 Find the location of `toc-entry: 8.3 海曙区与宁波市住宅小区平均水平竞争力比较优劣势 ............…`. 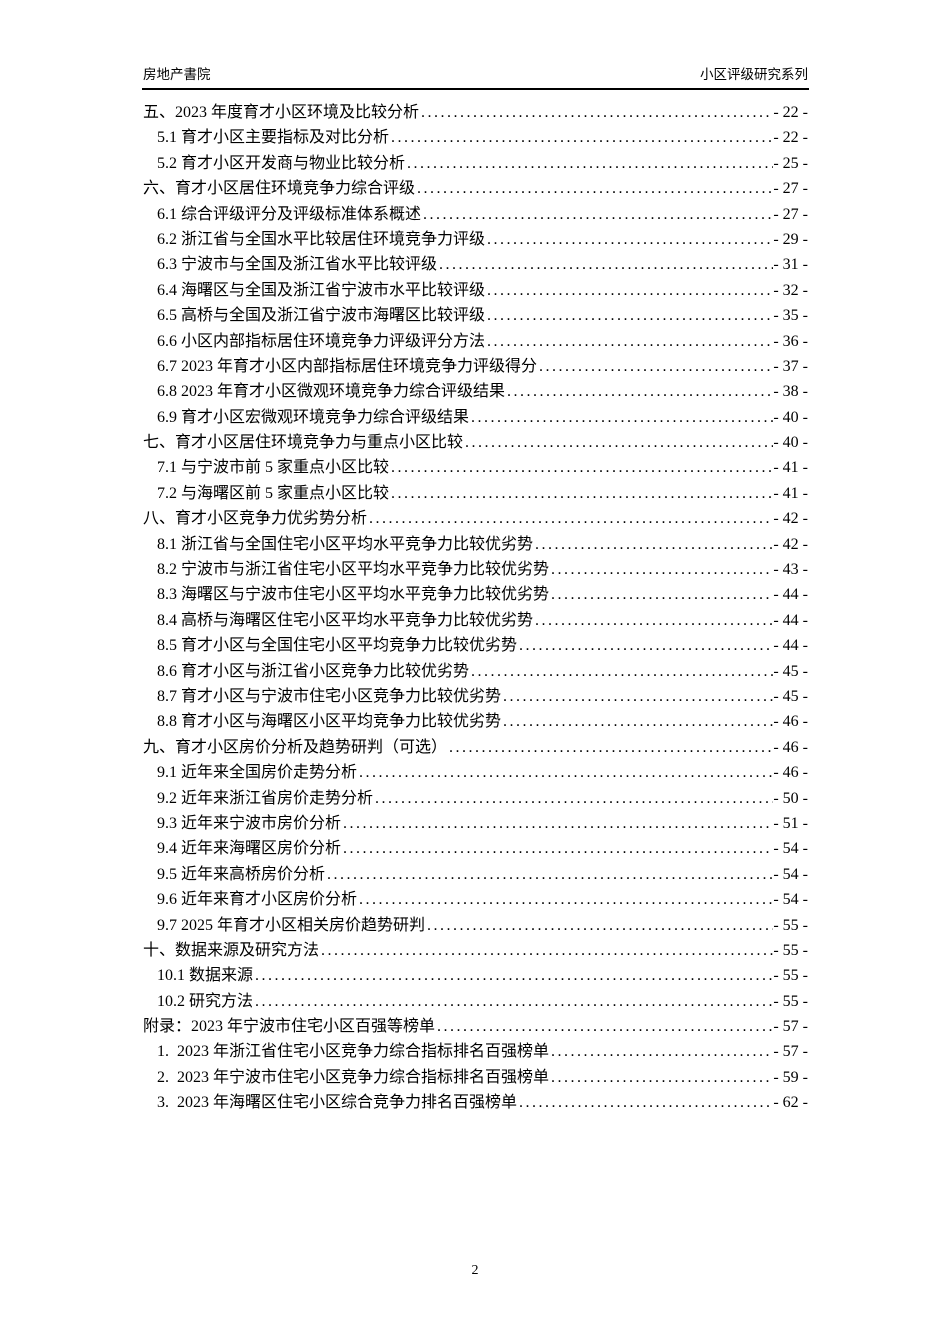

toc-entry: 8.3 海曙区与宁波市住宅小区平均水平竞争力比较优劣势 ............… is located at coordinates (475, 594).